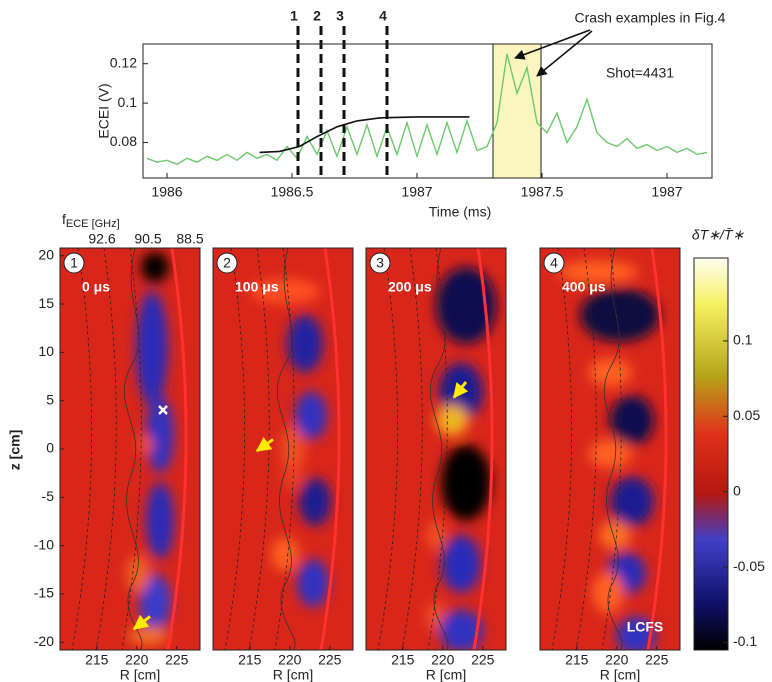  Describe the element at coordinates (383, 16) in the screenshot. I see `time-marker-label: 4` at that location.